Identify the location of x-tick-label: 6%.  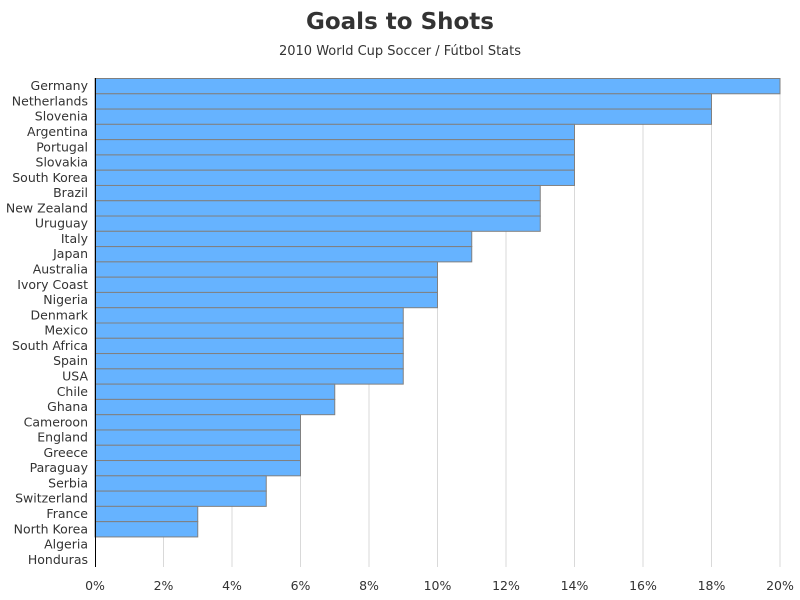
(301, 585).